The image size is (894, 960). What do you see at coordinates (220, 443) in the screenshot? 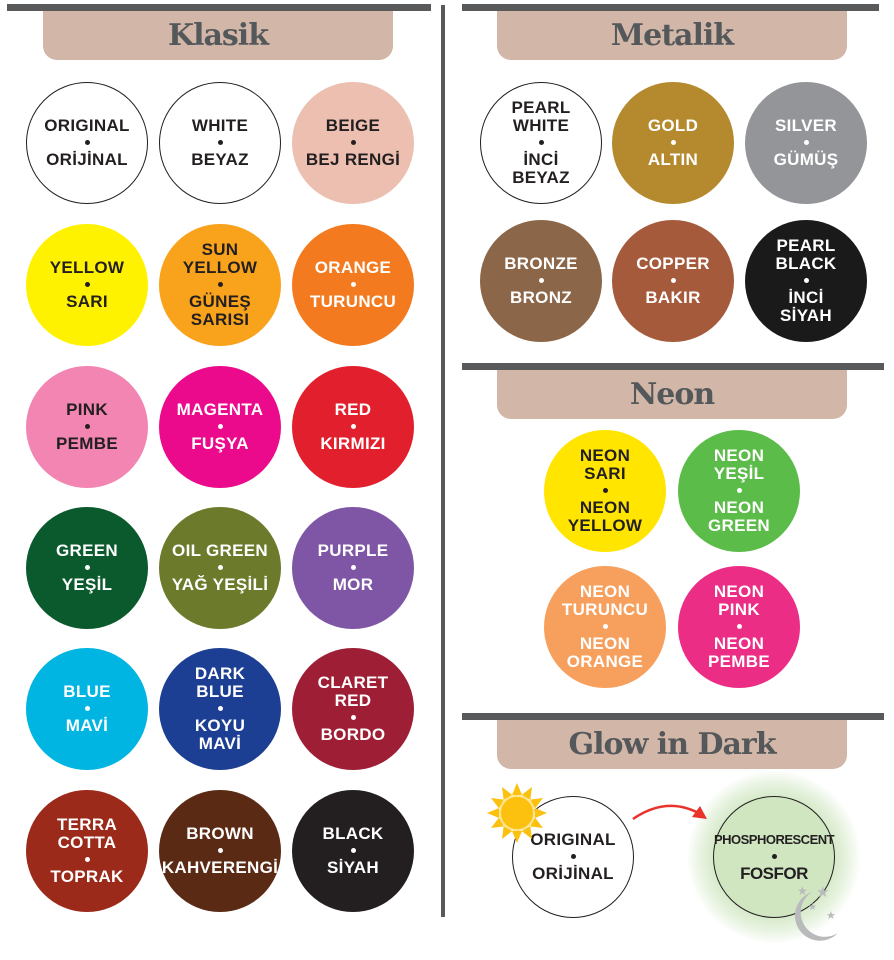
I see `color-name-turkish: FUŞYA` at bounding box center [220, 443].